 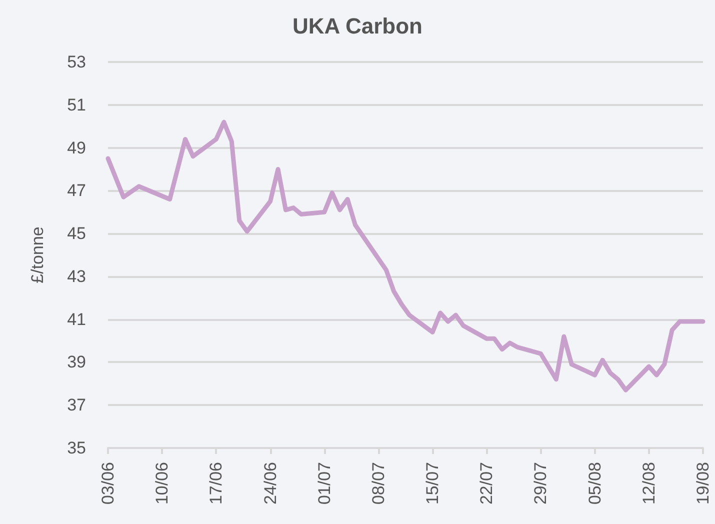 What do you see at coordinates (76, 104) in the screenshot?
I see `y-tick-label: 51` at bounding box center [76, 104].